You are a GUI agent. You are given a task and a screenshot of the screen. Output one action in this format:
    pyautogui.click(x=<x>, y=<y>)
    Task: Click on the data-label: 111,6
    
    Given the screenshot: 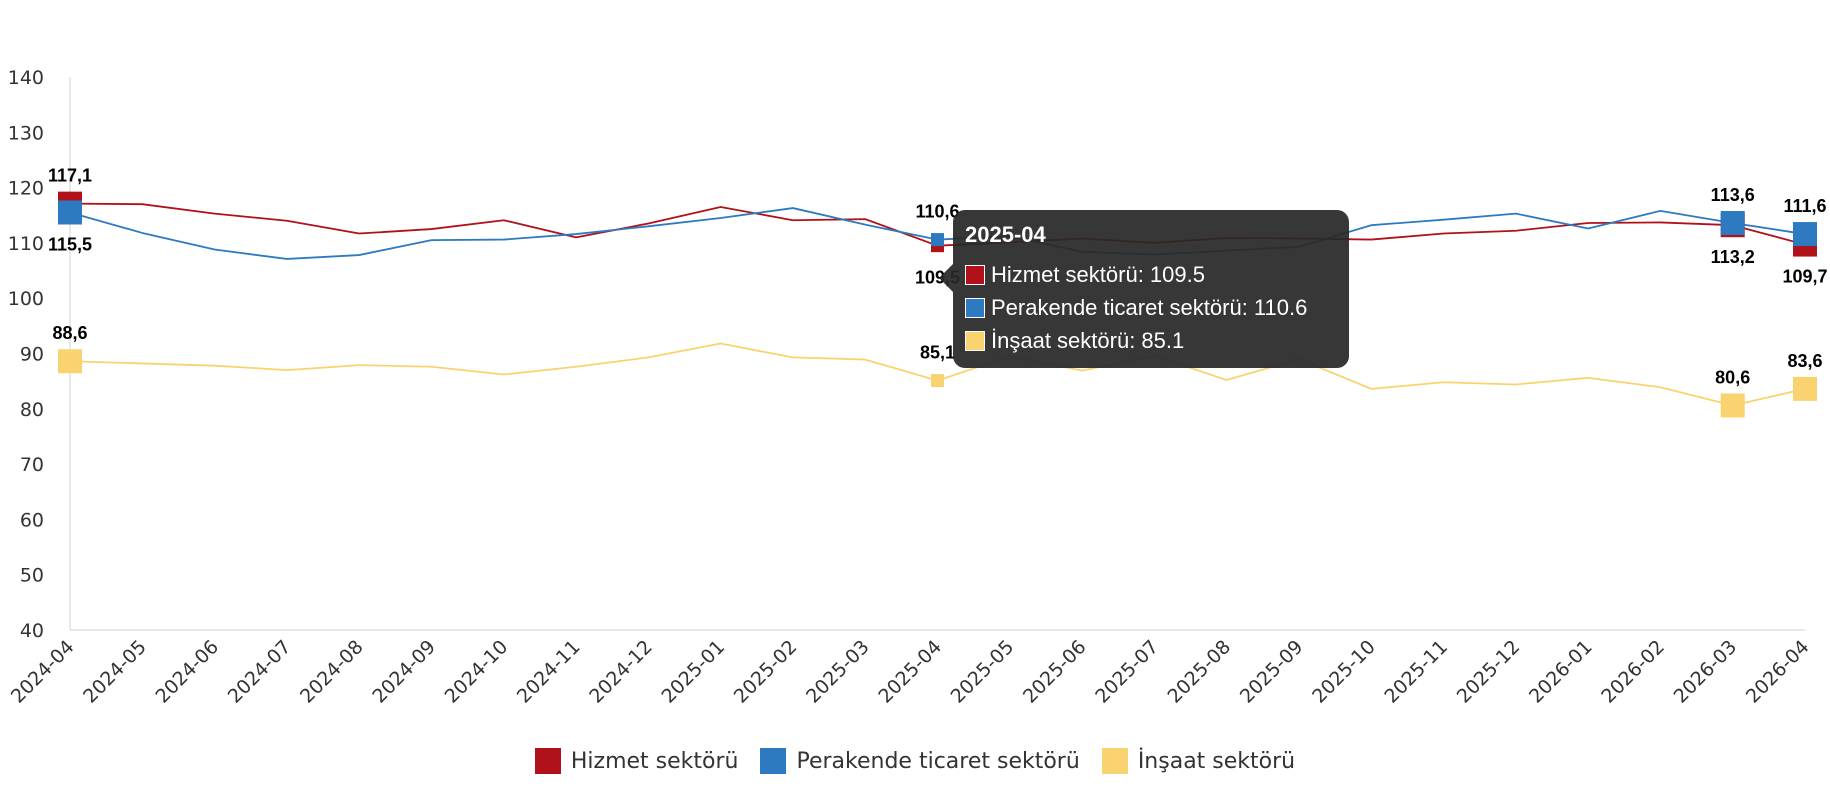 What is the action you would take?
    pyautogui.click(x=1804, y=206)
    